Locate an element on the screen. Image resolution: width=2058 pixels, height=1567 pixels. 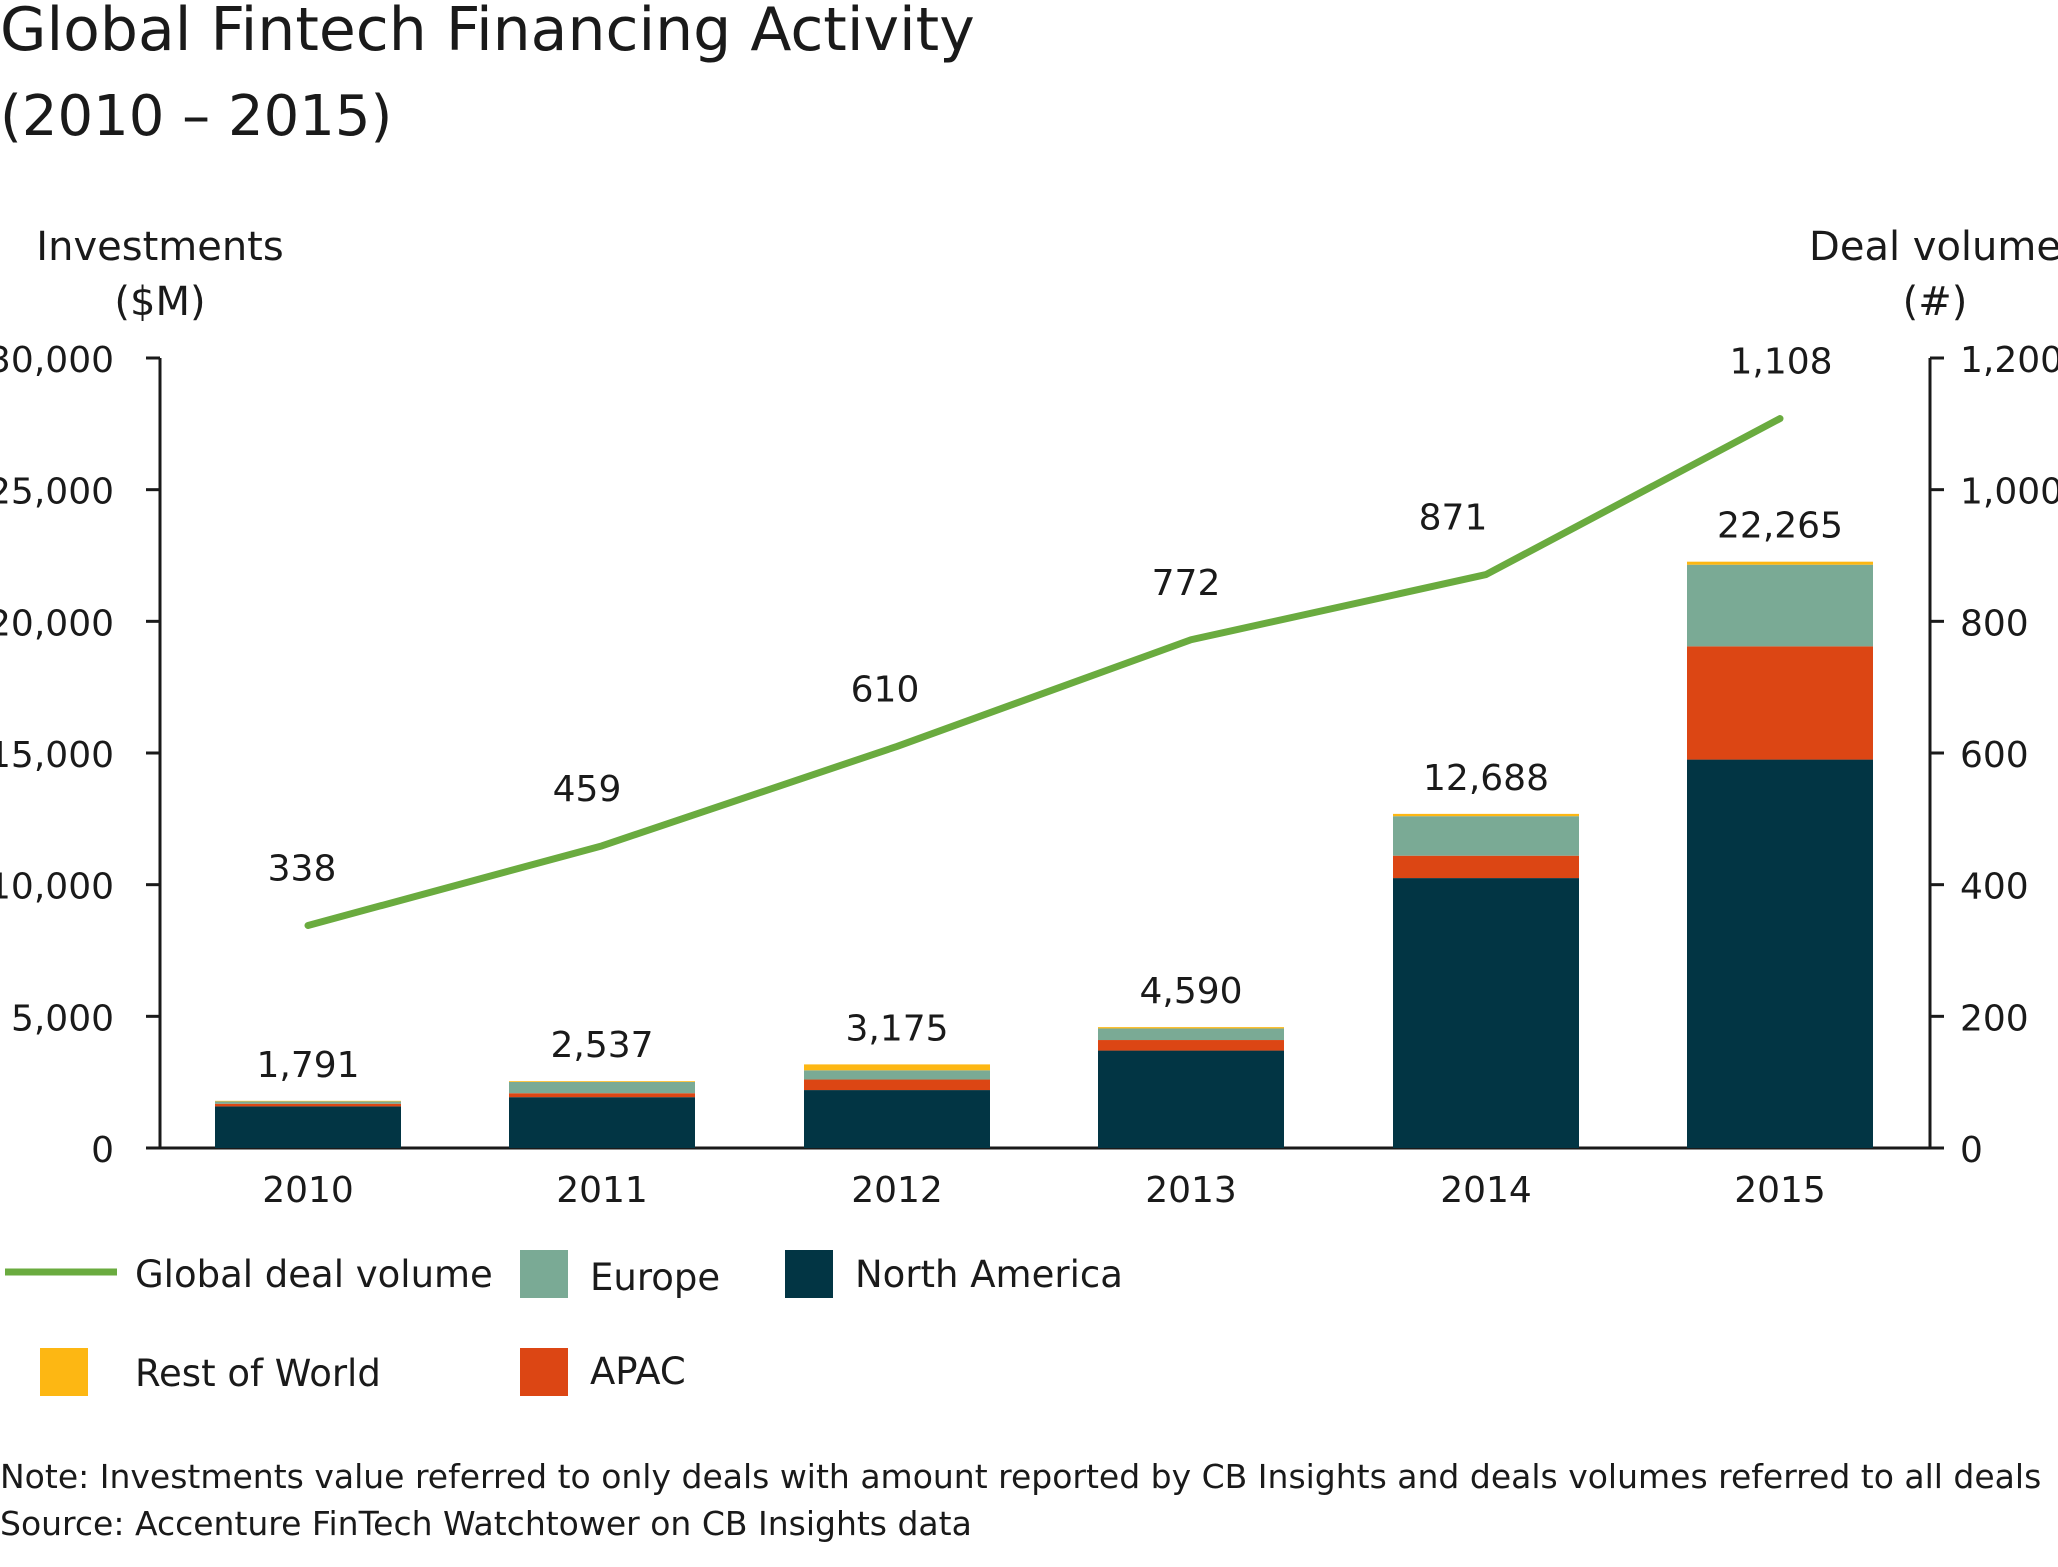
deal-volume-label: 772 is located at coordinates (1186, 583).